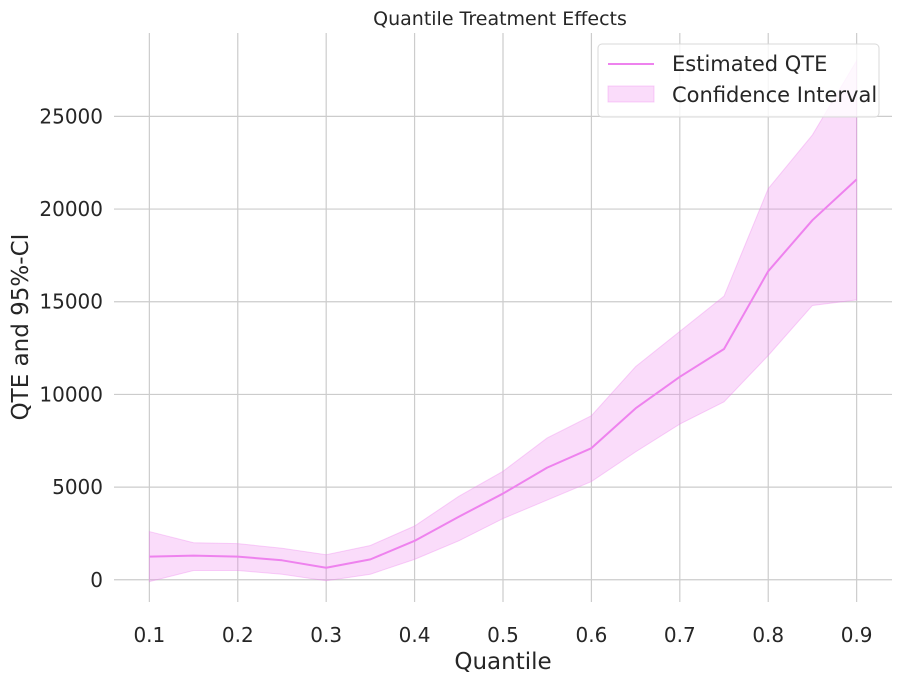 Image resolution: width=900 pixels, height=683 pixels. I want to click on x-tick-label: 0.6, so click(592, 635).